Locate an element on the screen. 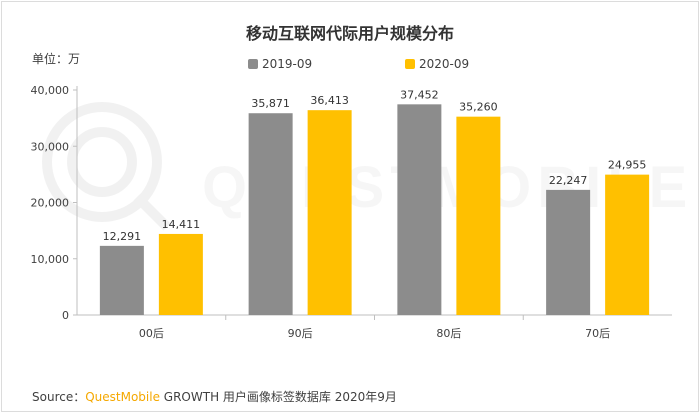  y-tick-label: 40,000 is located at coordinates (50, 90).